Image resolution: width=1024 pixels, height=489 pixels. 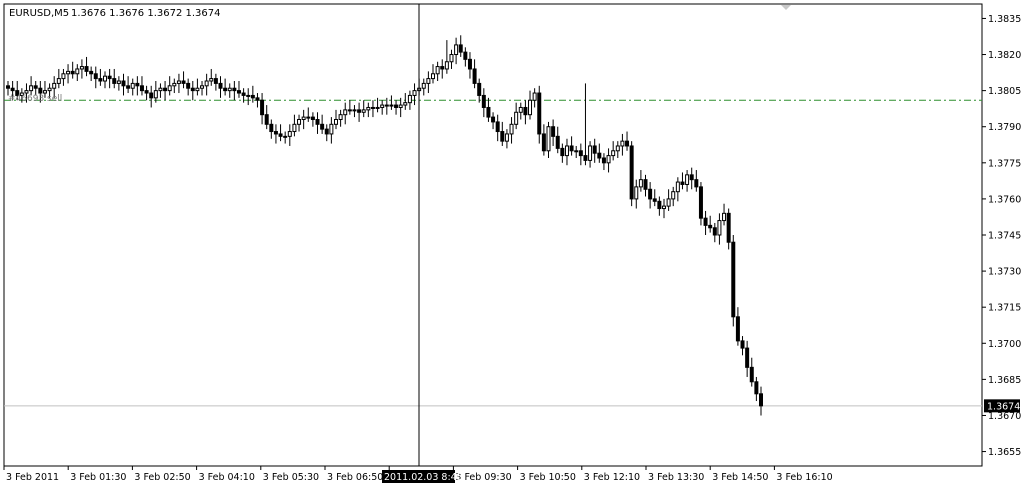 What do you see at coordinates (1004, 272) in the screenshot?
I see `y-tick-label: 1.3730` at bounding box center [1004, 272].